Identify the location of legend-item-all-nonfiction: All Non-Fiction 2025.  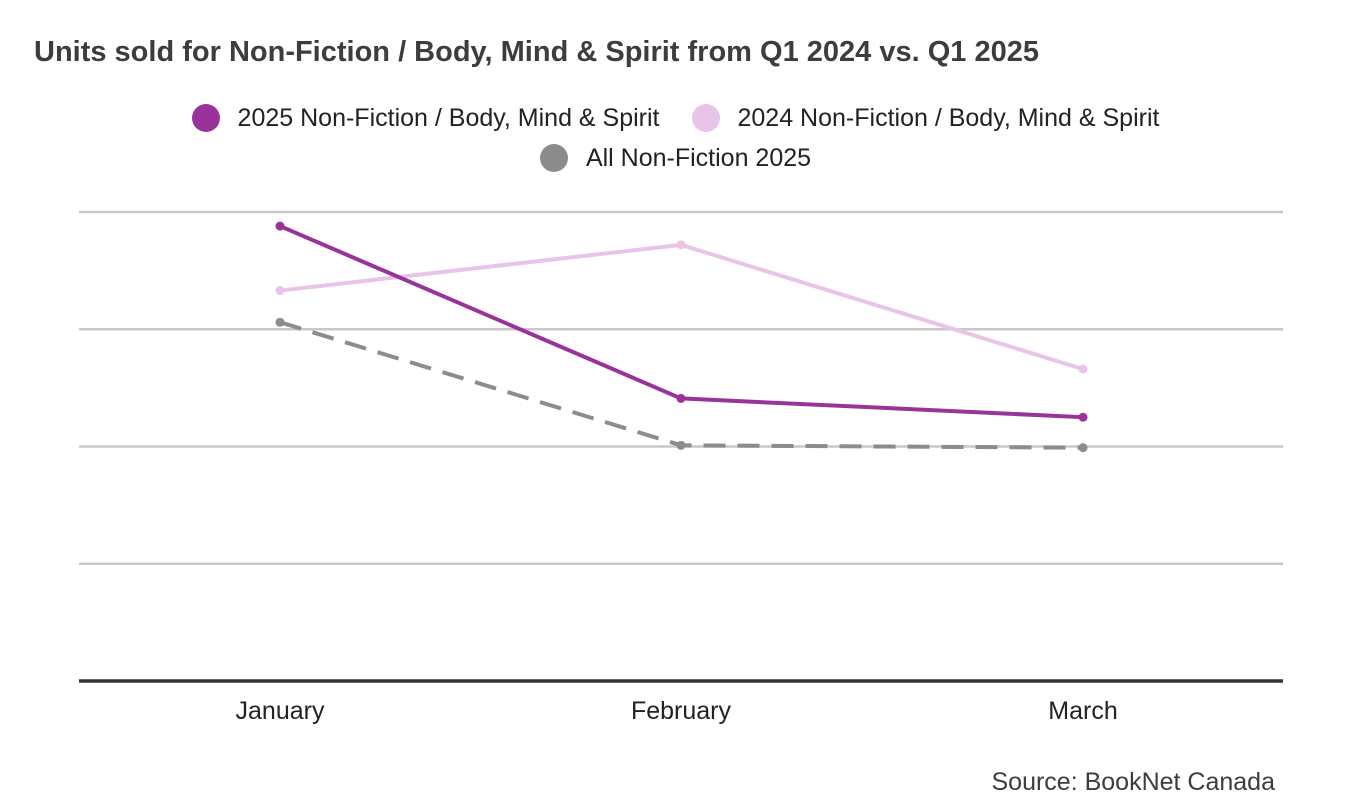
(675, 158).